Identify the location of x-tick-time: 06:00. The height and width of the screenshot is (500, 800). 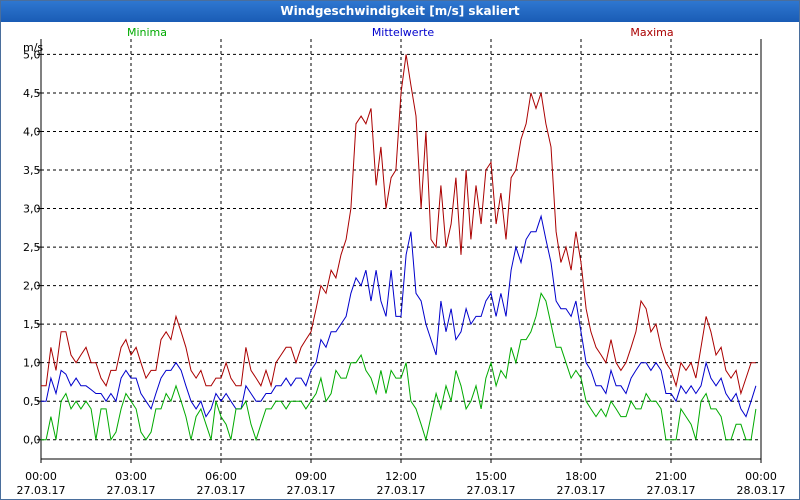
(221, 476).